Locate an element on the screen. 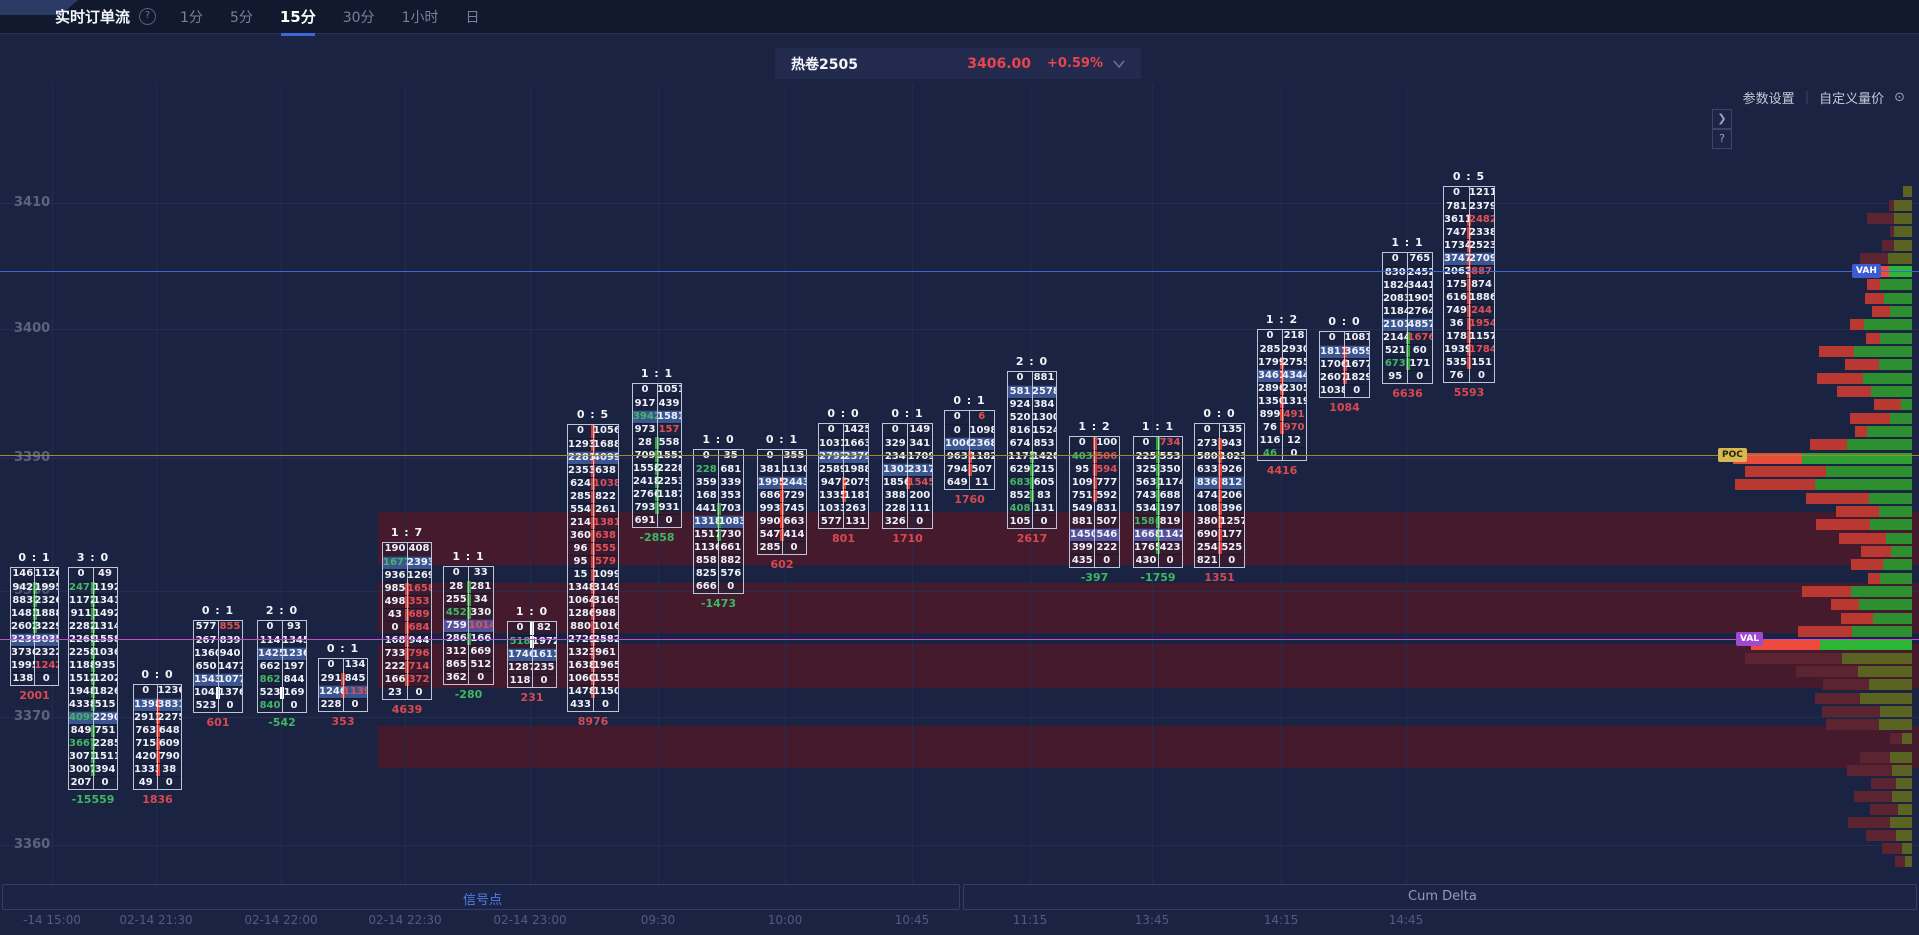 The image size is (1919, 935). footprint-row: 821 0 is located at coordinates (1219, 560).